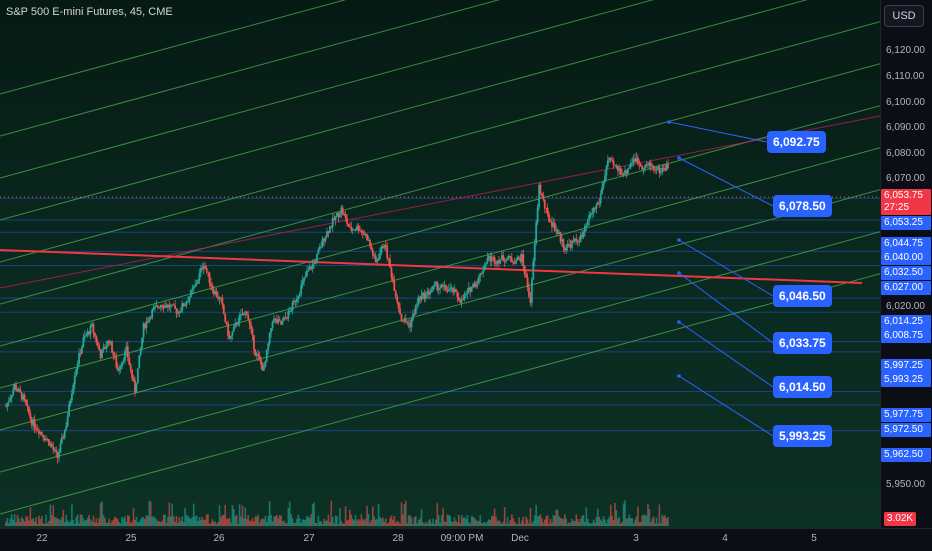 This screenshot has width=932, height=551. What do you see at coordinates (802, 206) in the screenshot?
I see `price-label-6078-50: 6,078.50` at bounding box center [802, 206].